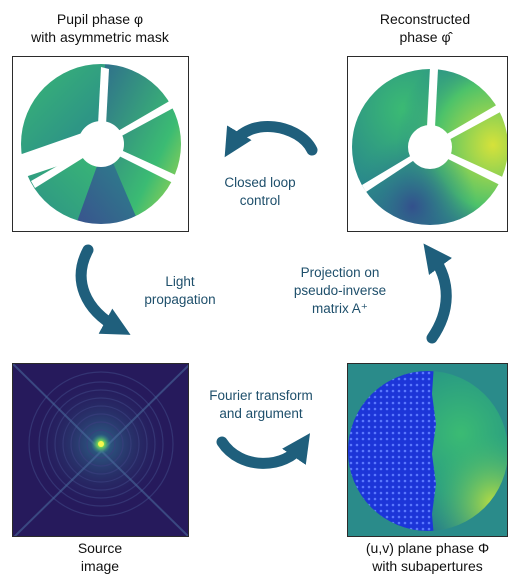 This screenshot has height=575, width=517. Describe the element at coordinates (262, 452) in the screenshot. I see `fourier-arrow` at that location.